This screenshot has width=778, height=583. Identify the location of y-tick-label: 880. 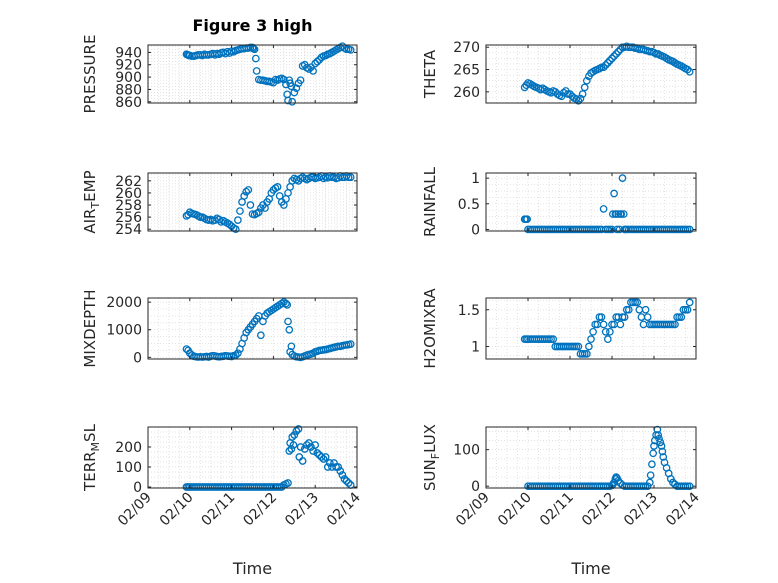
(128, 90).